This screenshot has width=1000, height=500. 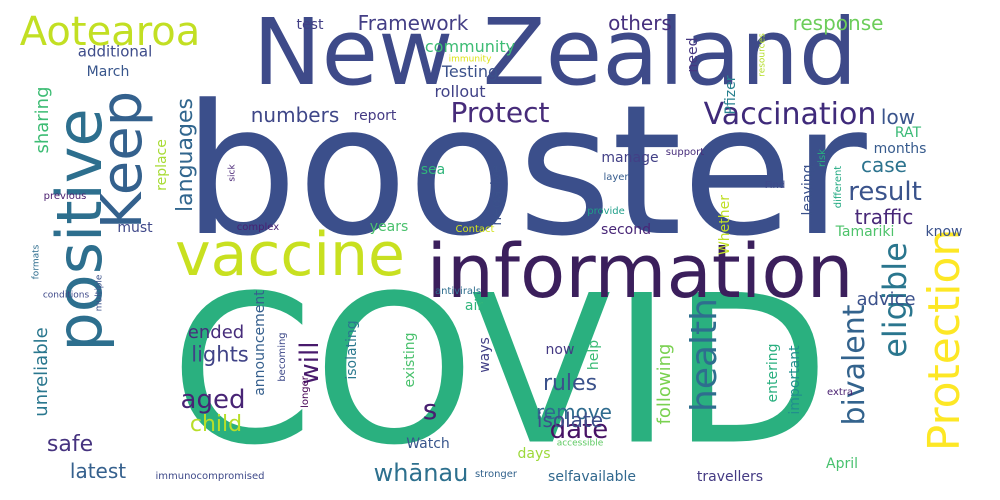 I want to click on cloud-word-28: date, so click(x=579, y=430).